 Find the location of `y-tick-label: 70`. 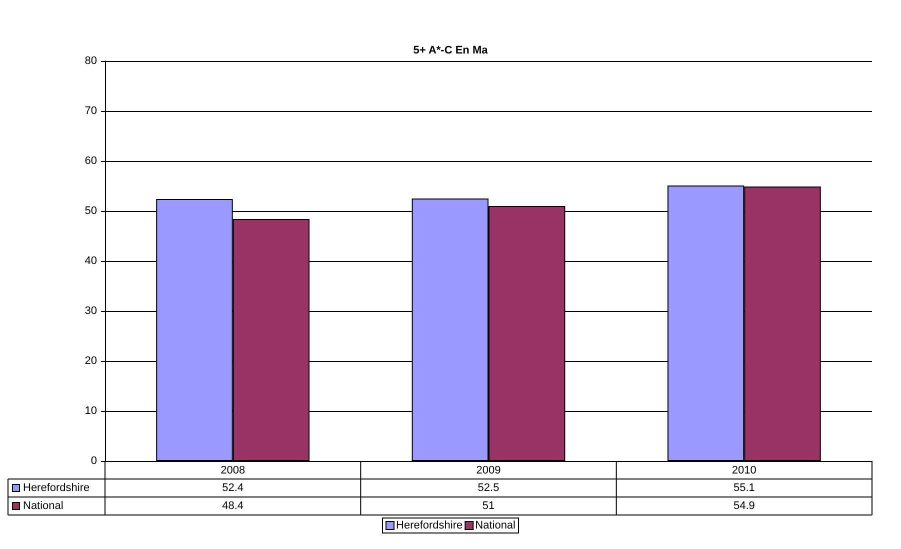

y-tick-label: 70 is located at coordinates (90, 111).